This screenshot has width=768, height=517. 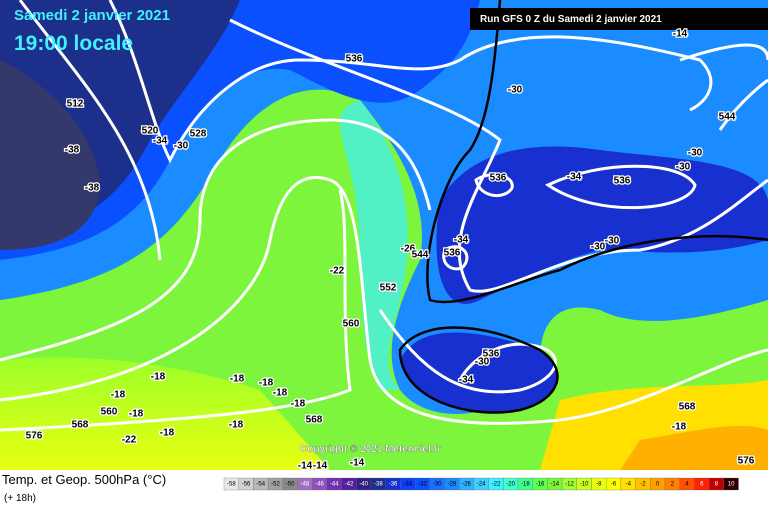 I want to click on legend-label: -28, so click(x=452, y=485).